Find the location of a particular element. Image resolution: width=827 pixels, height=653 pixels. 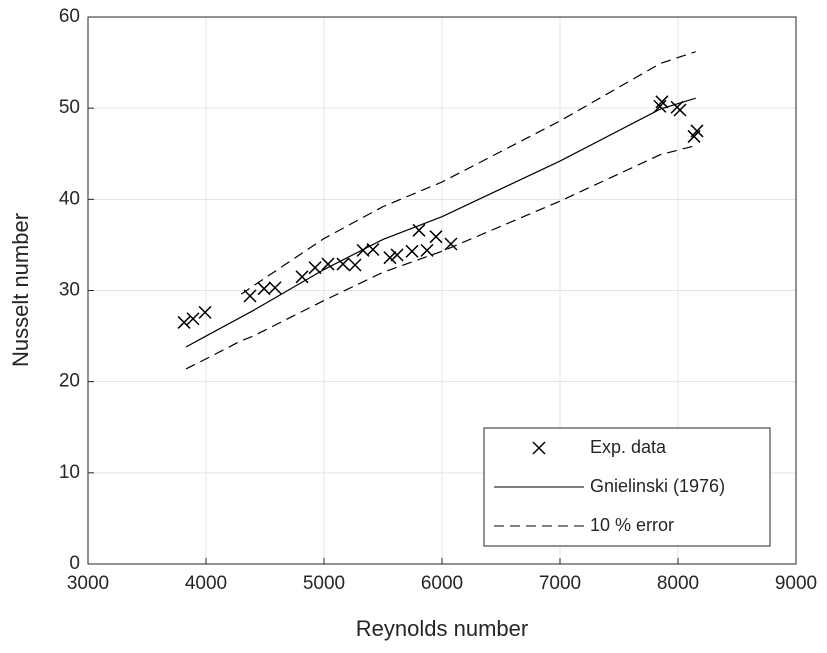

y-tick-label: 20 is located at coordinates (69, 381).